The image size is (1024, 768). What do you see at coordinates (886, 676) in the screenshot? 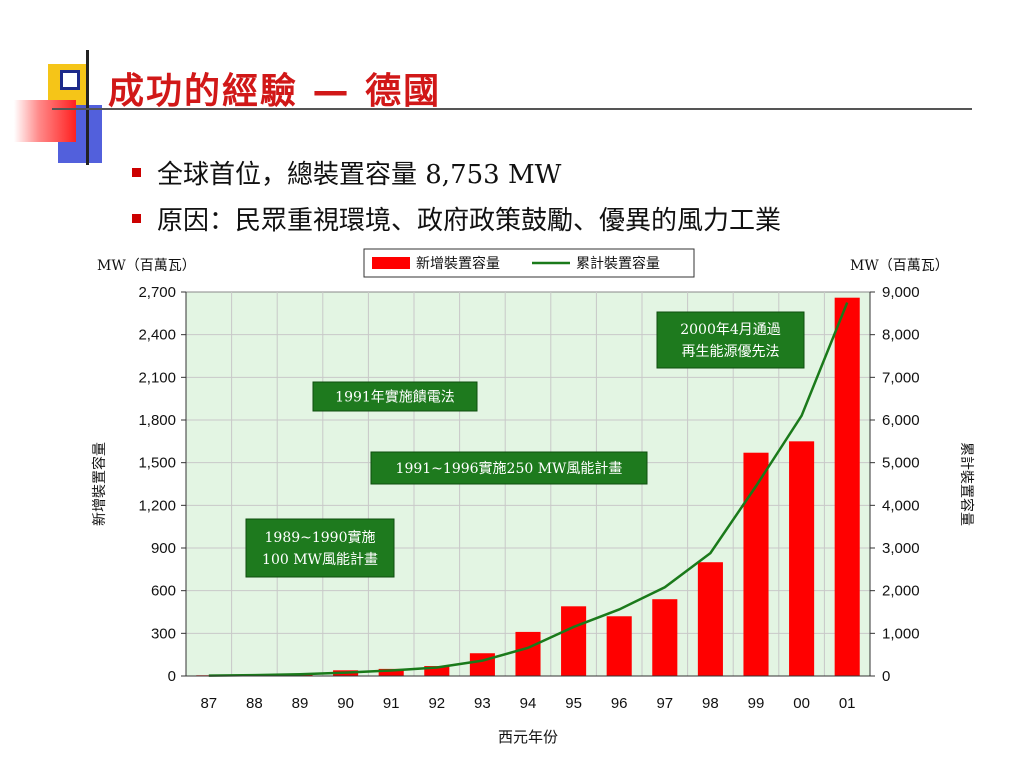
I see `y-tick-label-right: 0` at bounding box center [886, 676].